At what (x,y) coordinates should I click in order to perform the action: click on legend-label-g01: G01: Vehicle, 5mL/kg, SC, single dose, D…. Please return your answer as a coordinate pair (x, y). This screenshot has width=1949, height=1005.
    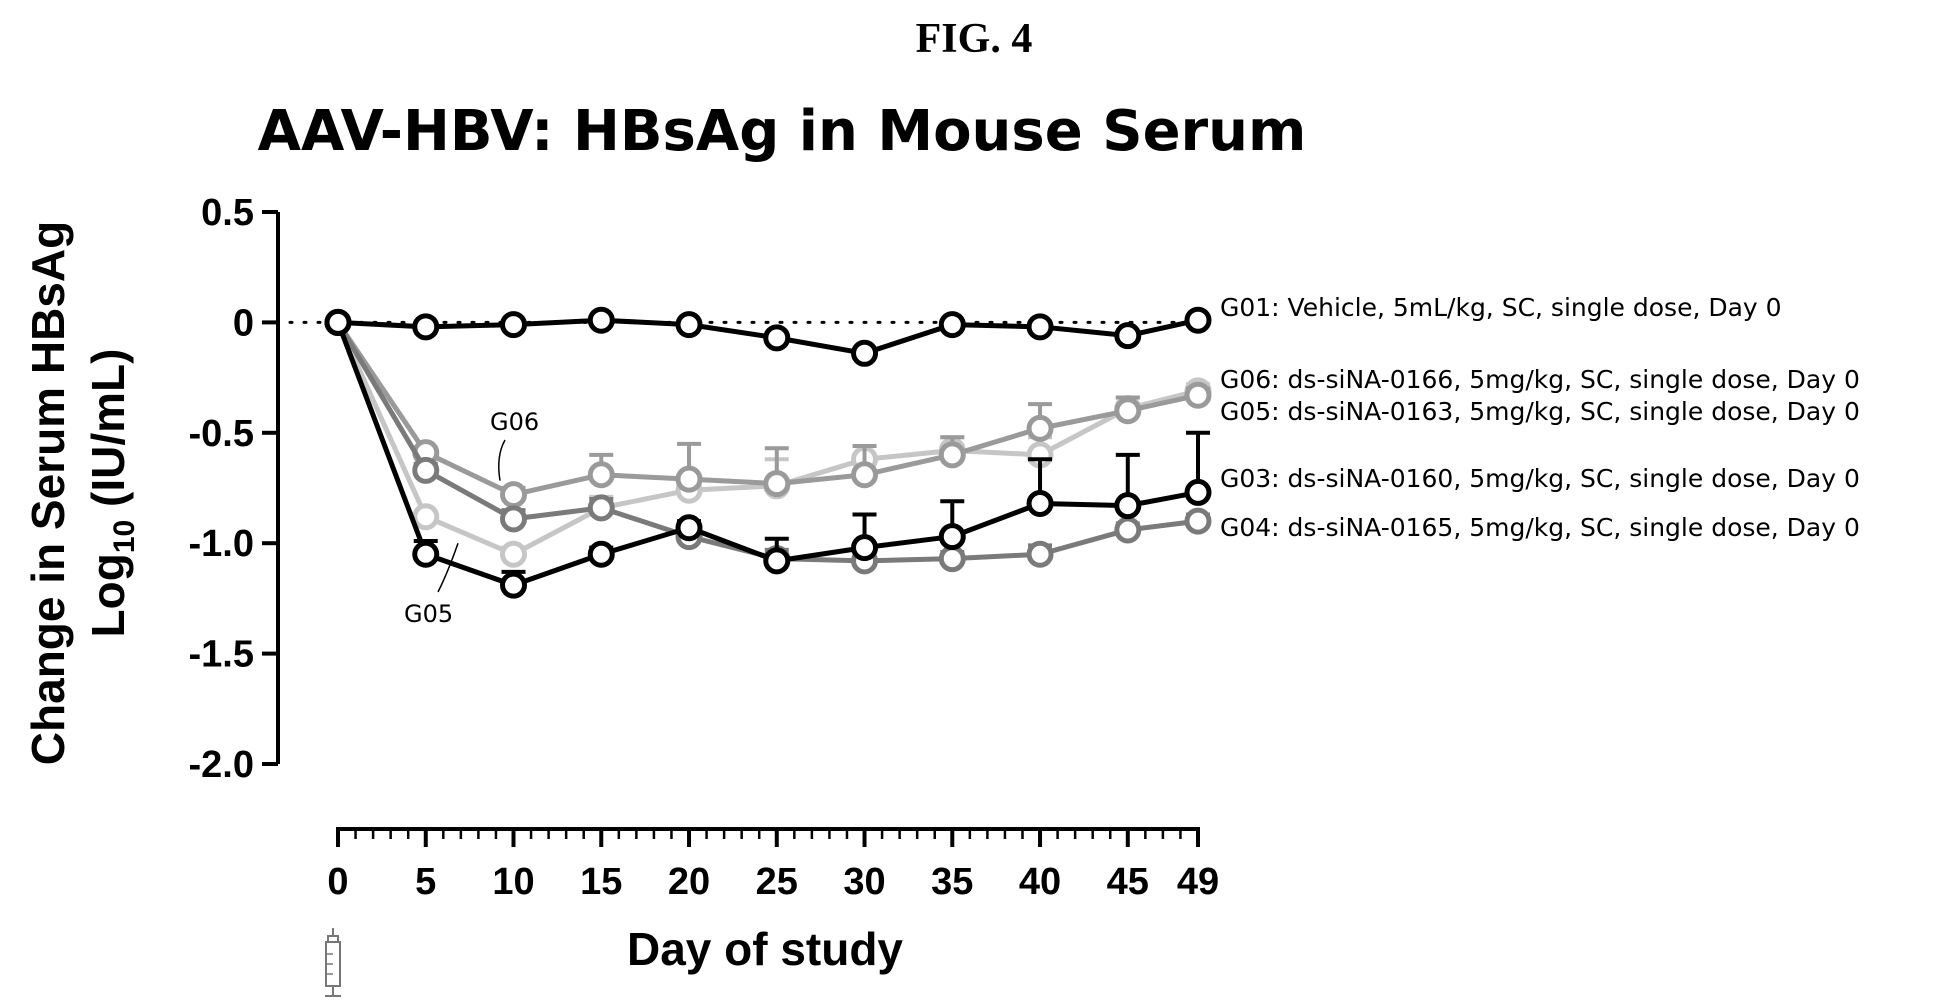
    Looking at the image, I should click on (1501, 307).